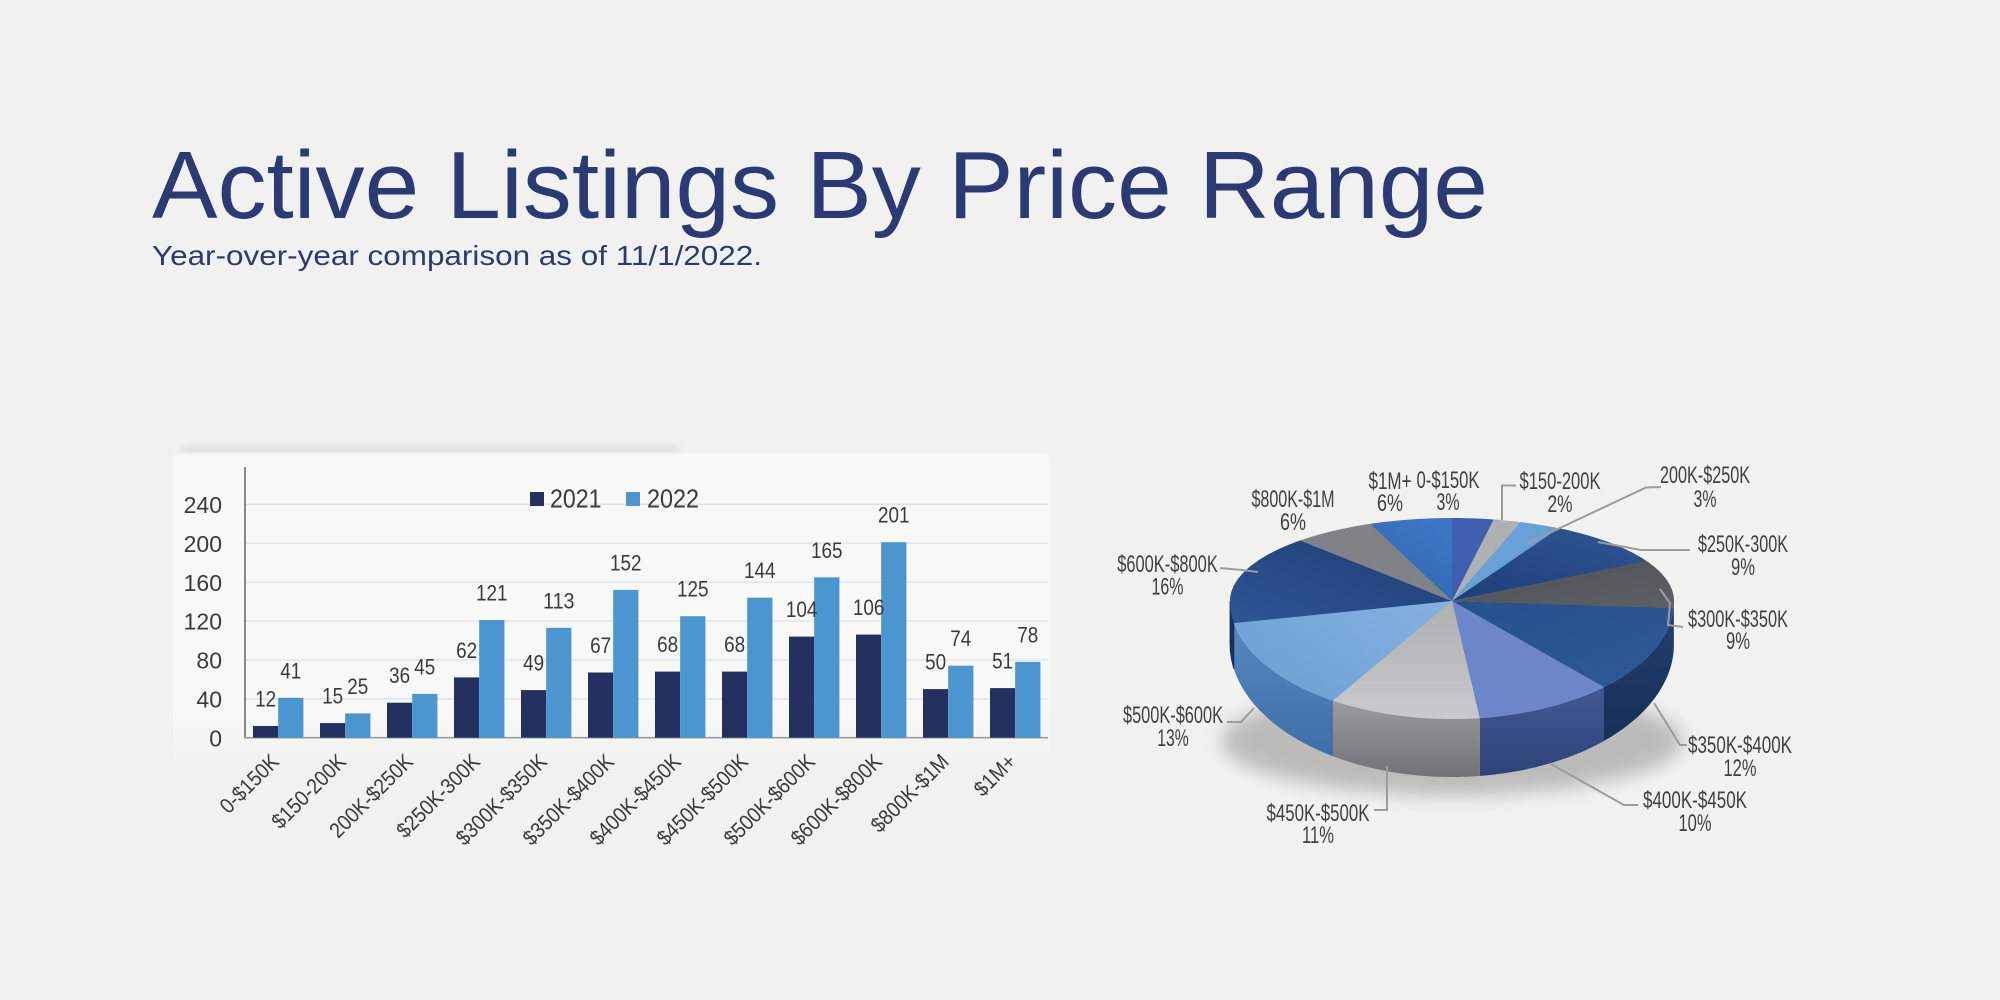 The image size is (2000, 1000). I want to click on svg-text: 121, so click(492, 593).